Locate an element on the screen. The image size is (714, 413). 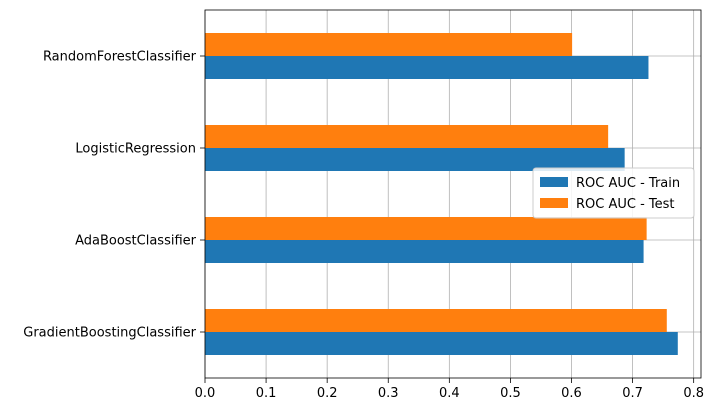
legend: ROC AUC - Train ROC AUC - Test is located at coordinates (613, 193).